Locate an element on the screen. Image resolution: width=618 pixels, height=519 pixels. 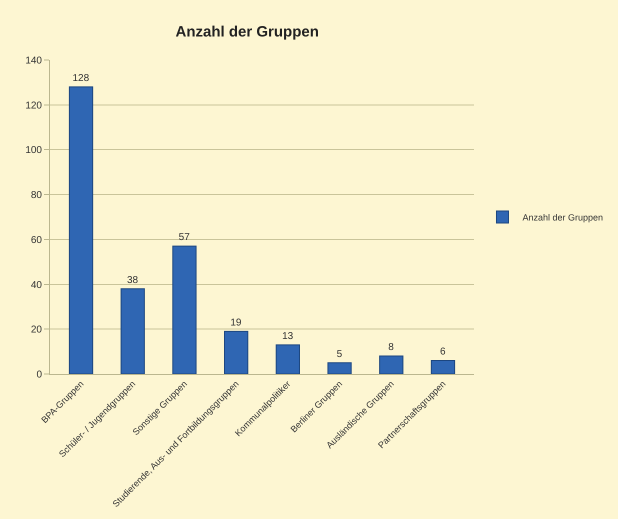
data-label: 13 is located at coordinates (288, 336).